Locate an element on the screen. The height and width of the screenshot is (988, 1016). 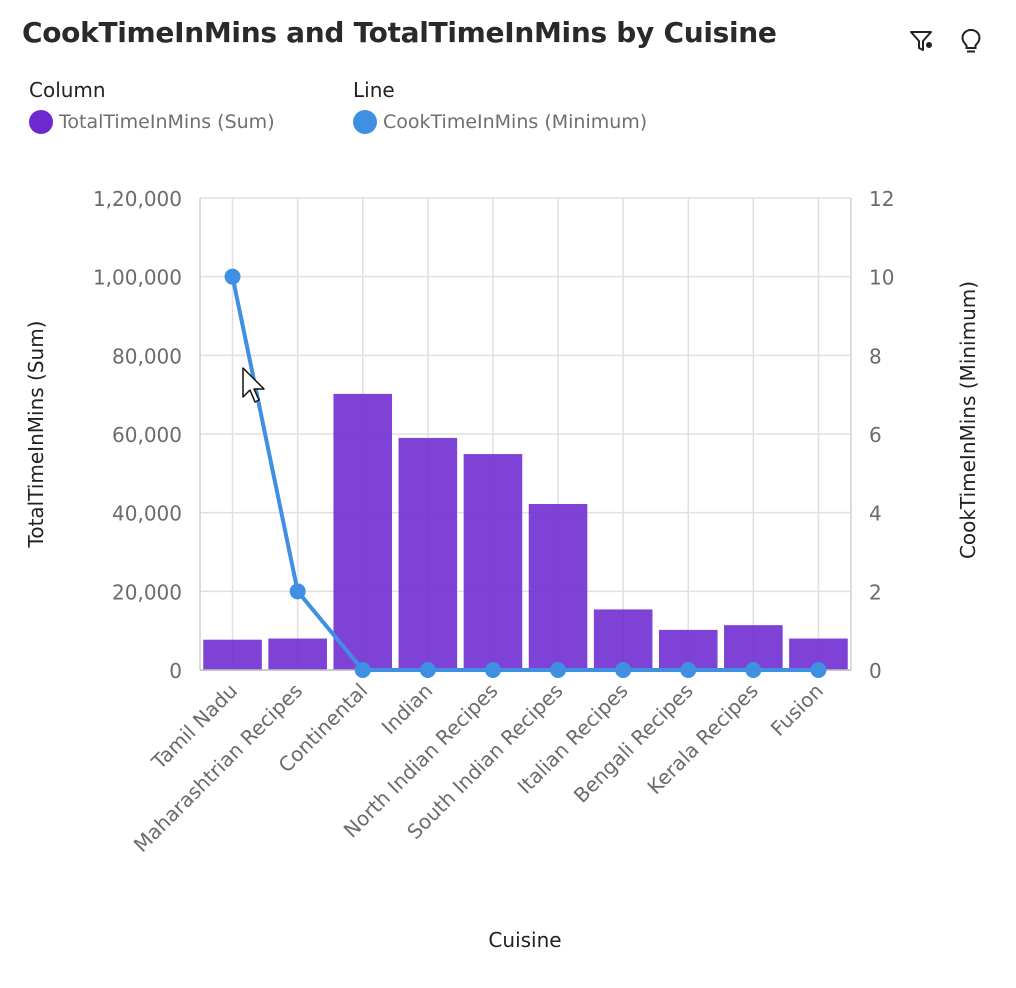
legend-item-total-time: TotalTimeInMins (Sum) is located at coordinates (152, 122).